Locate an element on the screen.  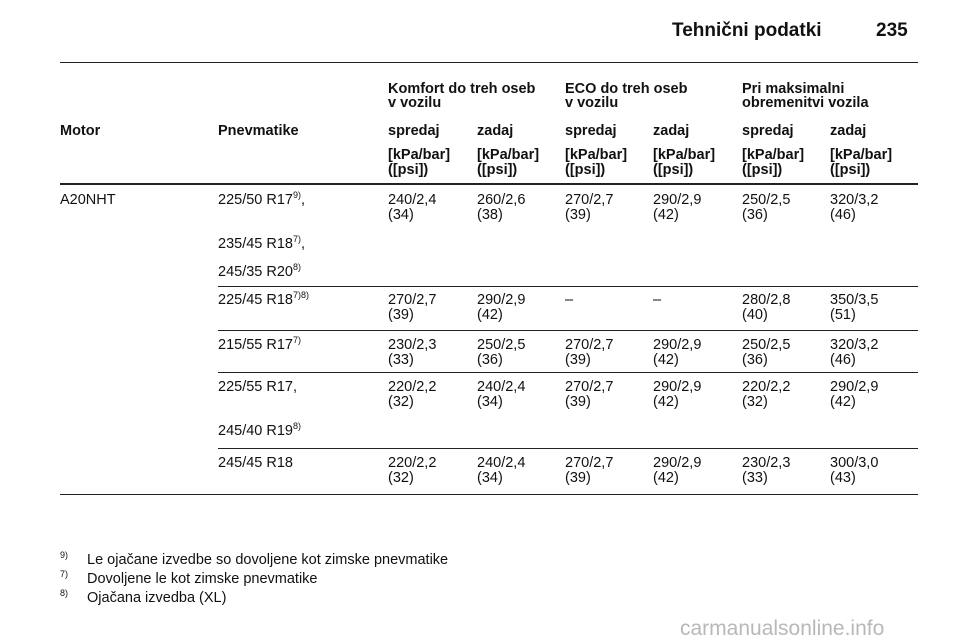
group-header: v vozilu is located at coordinates (592, 103).